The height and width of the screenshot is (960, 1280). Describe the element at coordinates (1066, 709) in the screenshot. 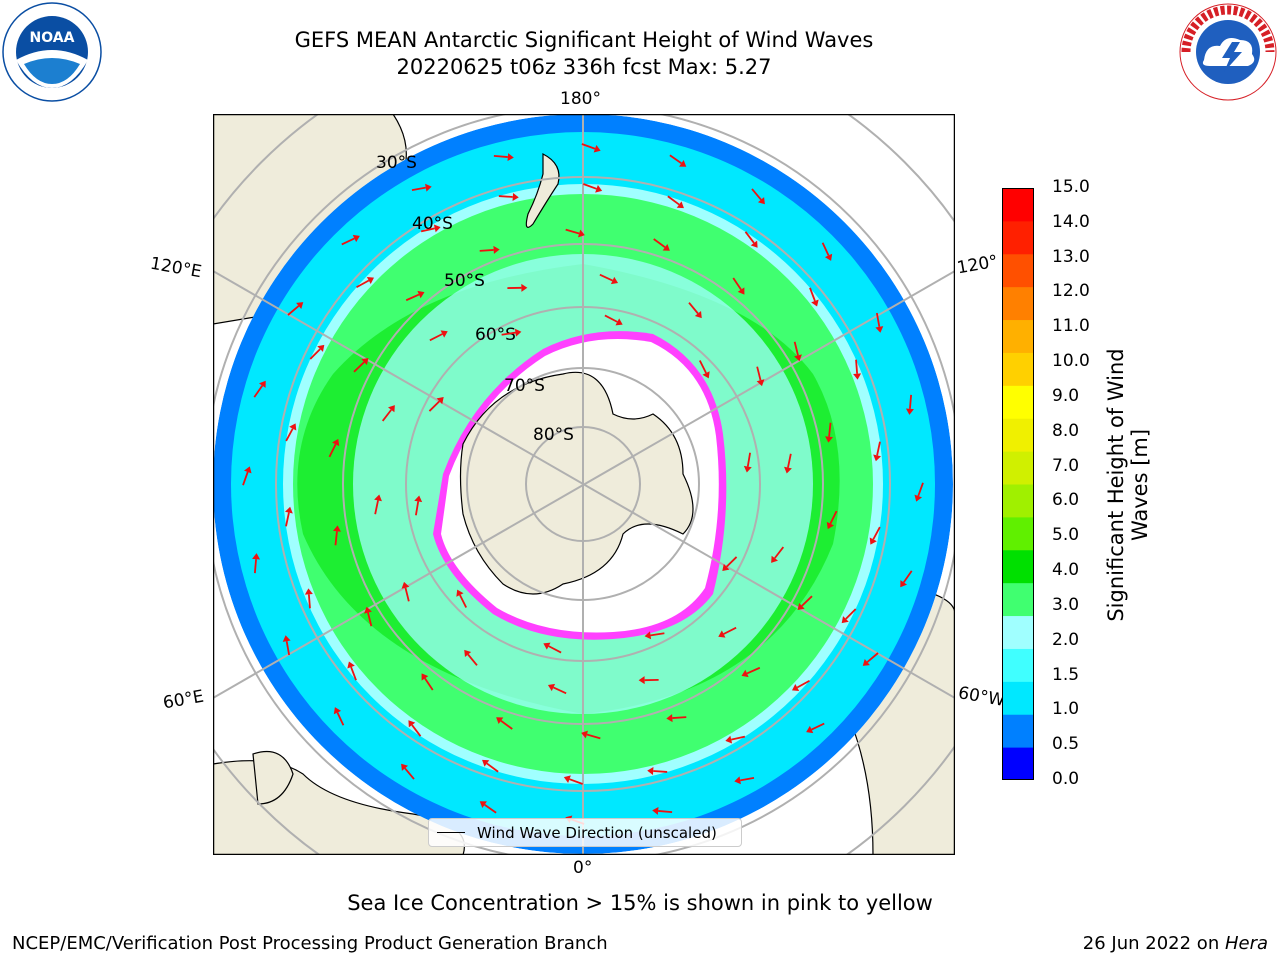

I see `colorbar-tick-label: 1.0` at that location.